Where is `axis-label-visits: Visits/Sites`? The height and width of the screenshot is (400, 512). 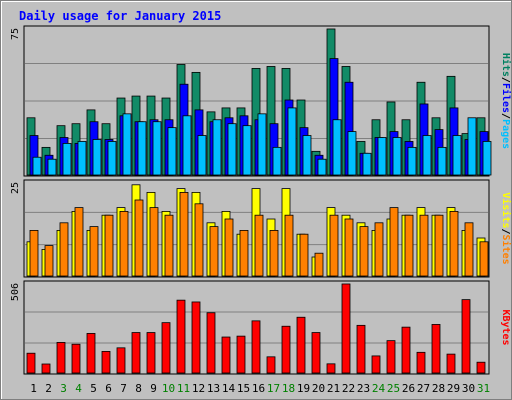
axis-label-visits: Visits/Sites is located at coordinates (506, 228).